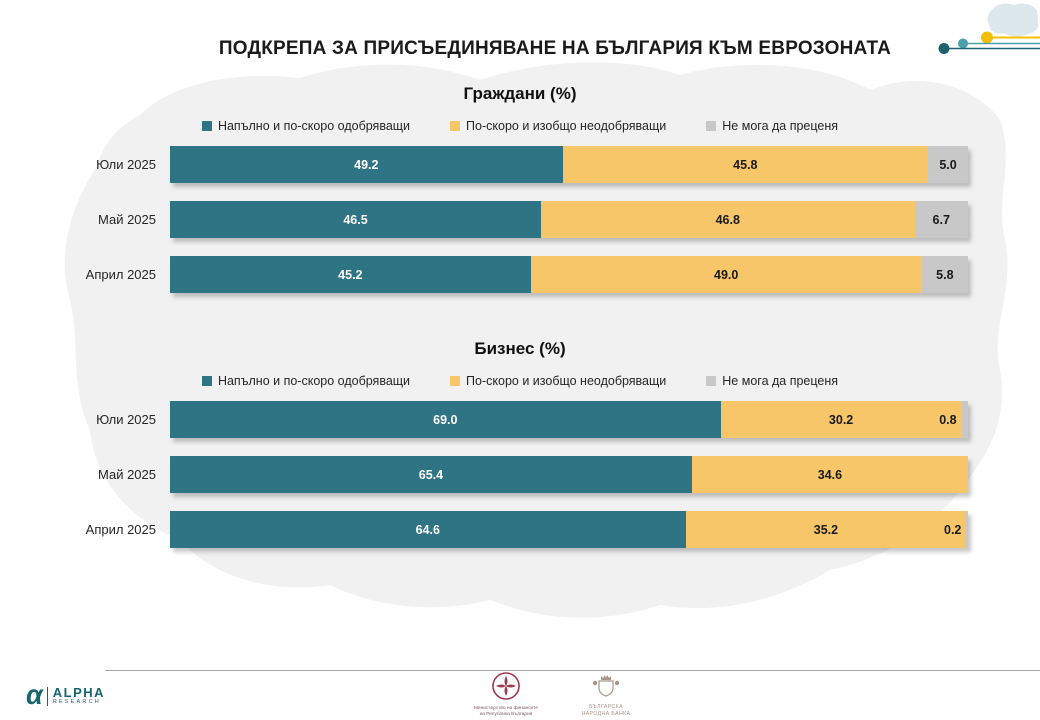 The height and width of the screenshot is (720, 1040). I want to click on bar-segment-undecided: 0.2, so click(956, 529).